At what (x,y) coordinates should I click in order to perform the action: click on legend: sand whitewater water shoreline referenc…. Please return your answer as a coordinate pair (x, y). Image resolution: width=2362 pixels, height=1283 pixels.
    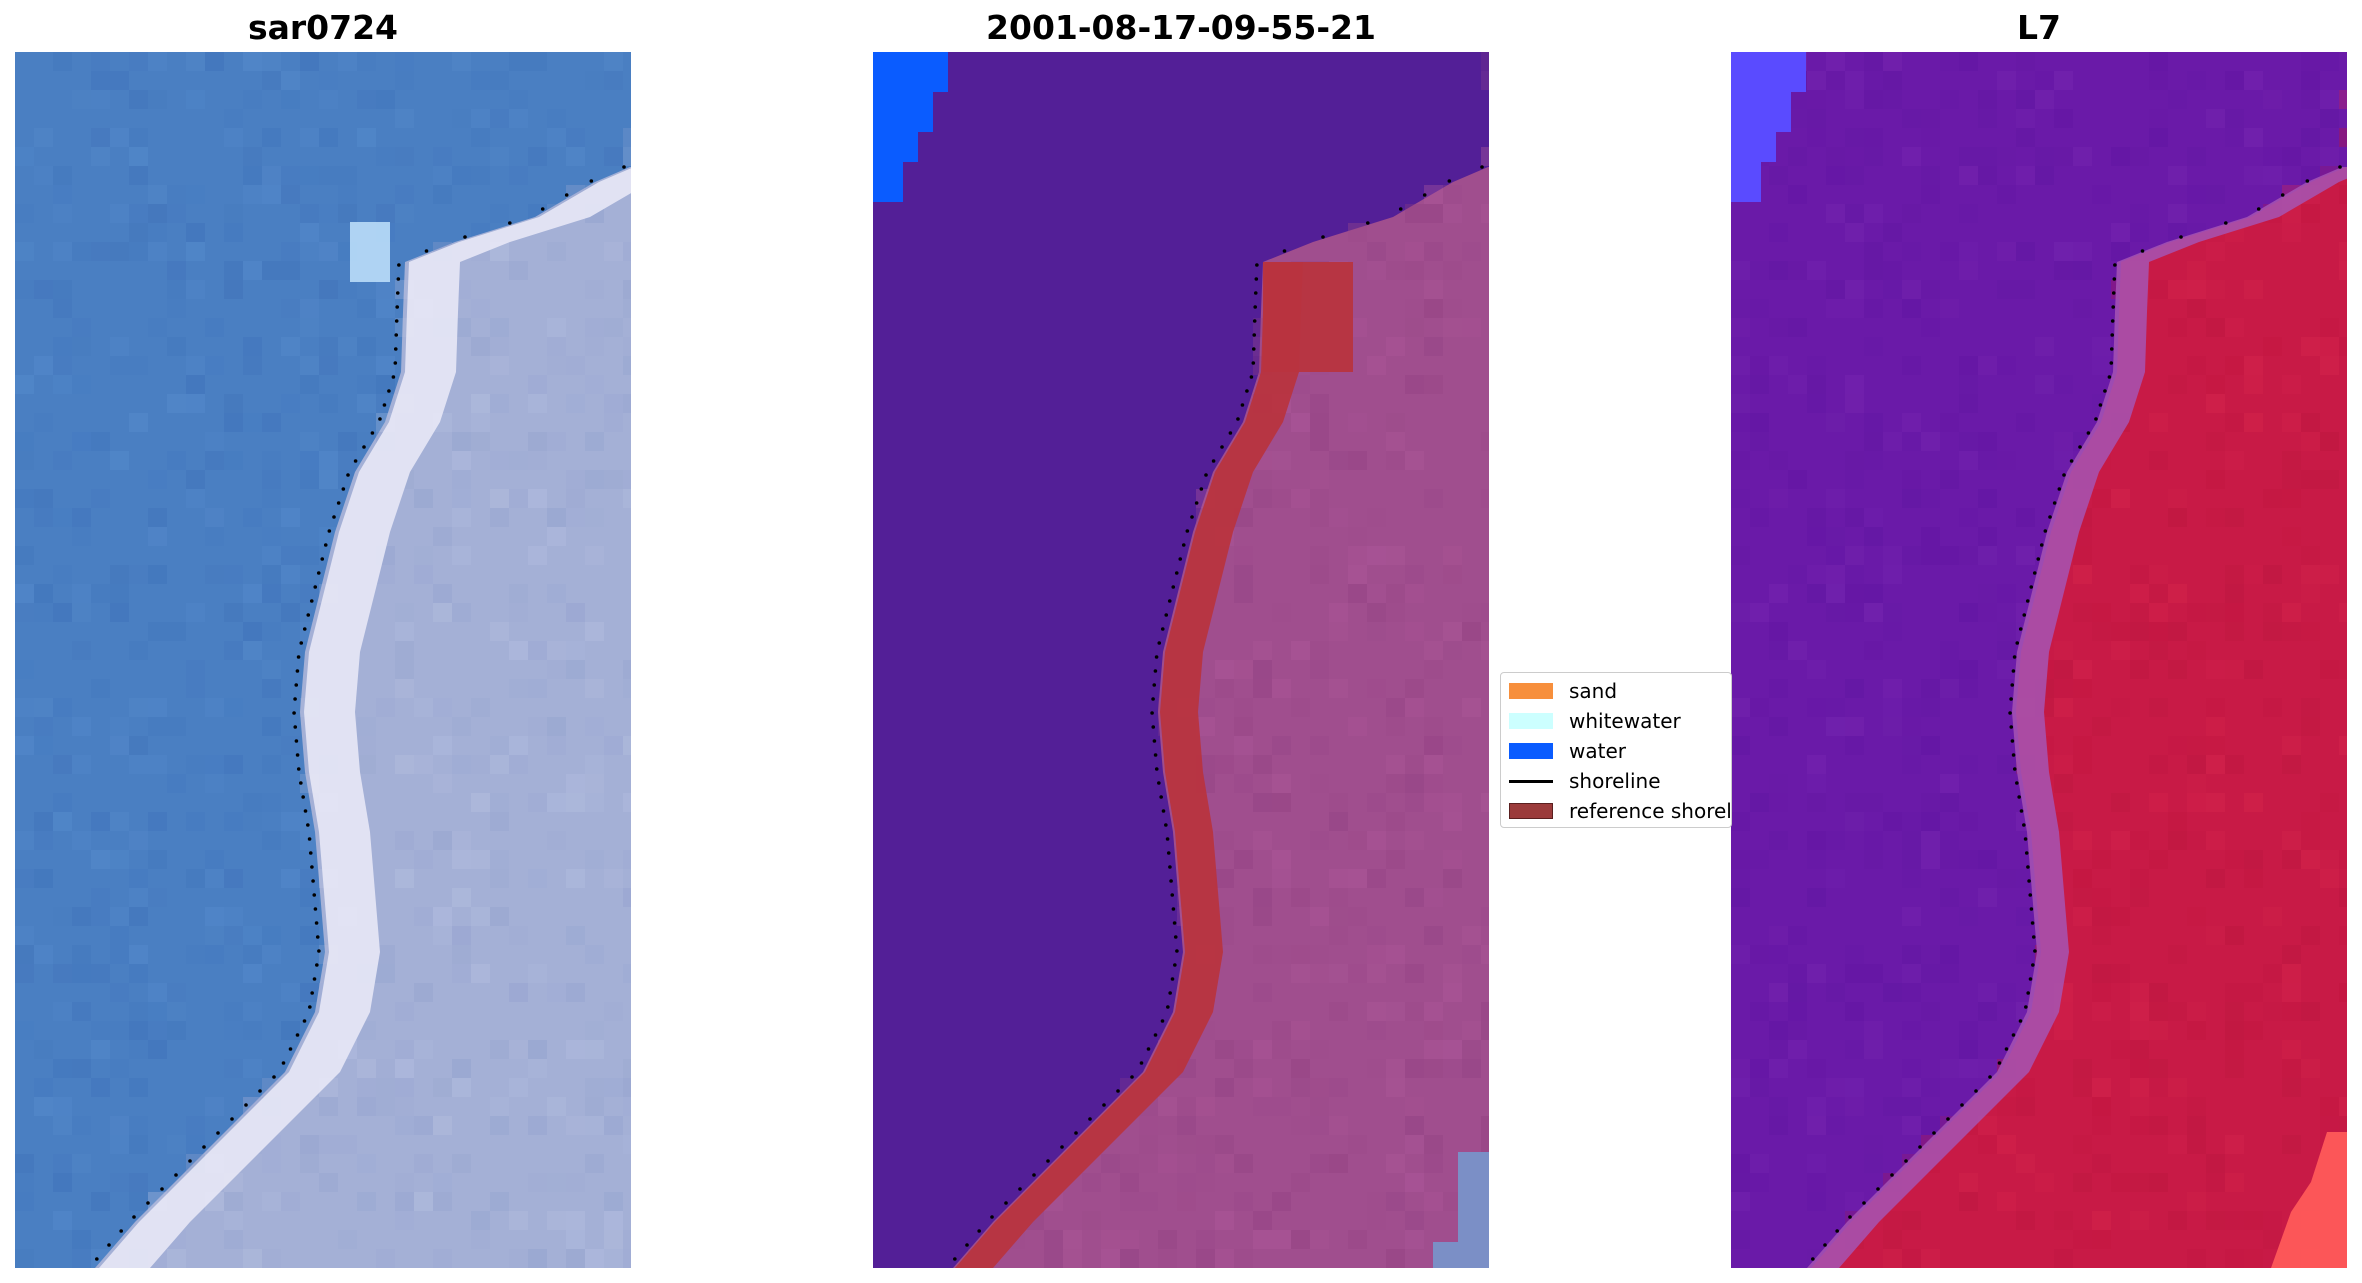
    Looking at the image, I should click on (1616, 750).